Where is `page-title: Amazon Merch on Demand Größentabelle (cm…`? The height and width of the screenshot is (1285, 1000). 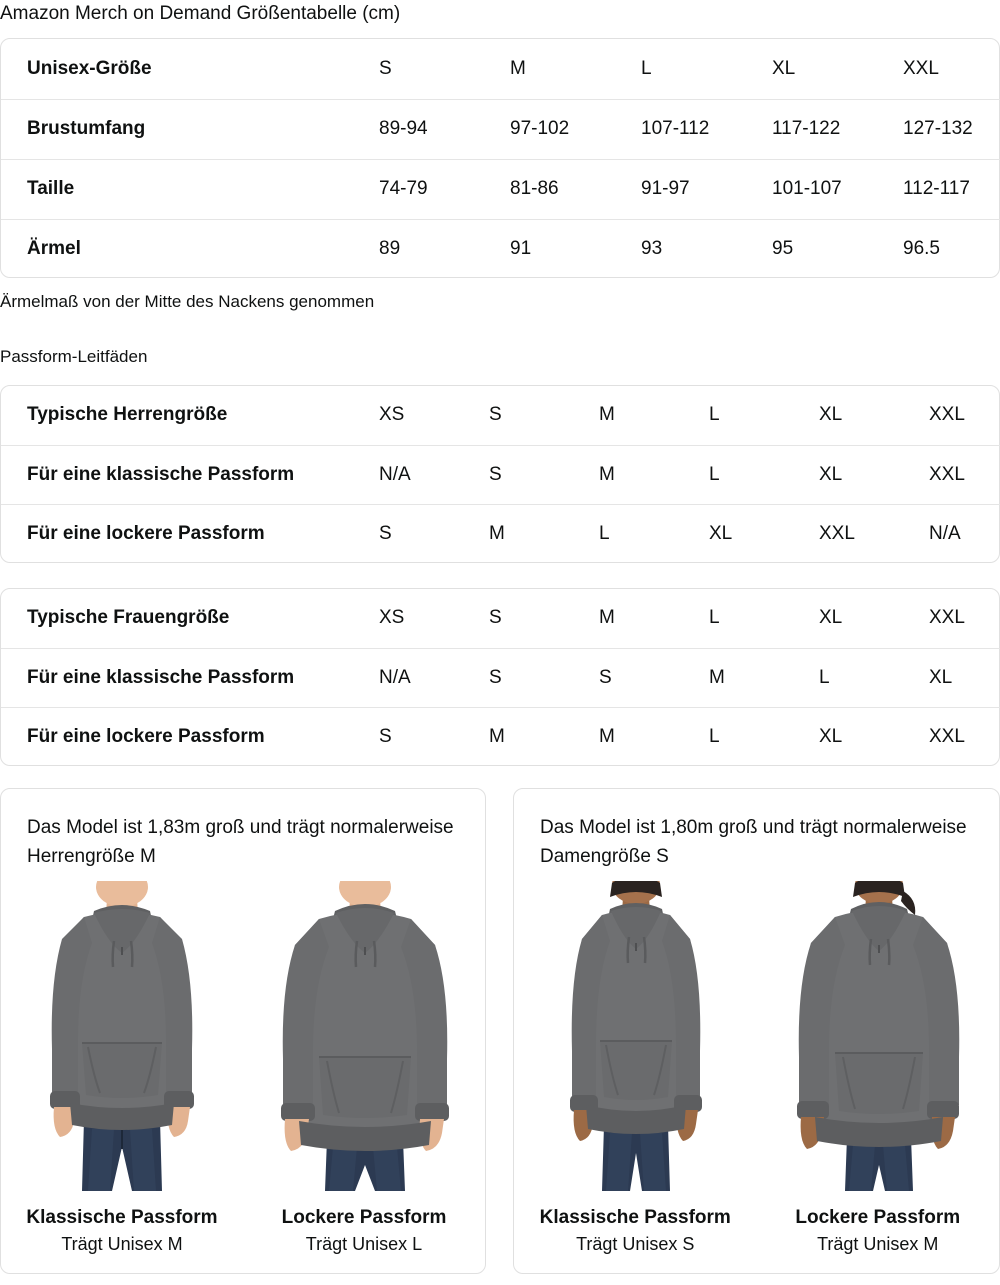
page-title: Amazon Merch on Demand Größentabelle (cm… is located at coordinates (200, 13).